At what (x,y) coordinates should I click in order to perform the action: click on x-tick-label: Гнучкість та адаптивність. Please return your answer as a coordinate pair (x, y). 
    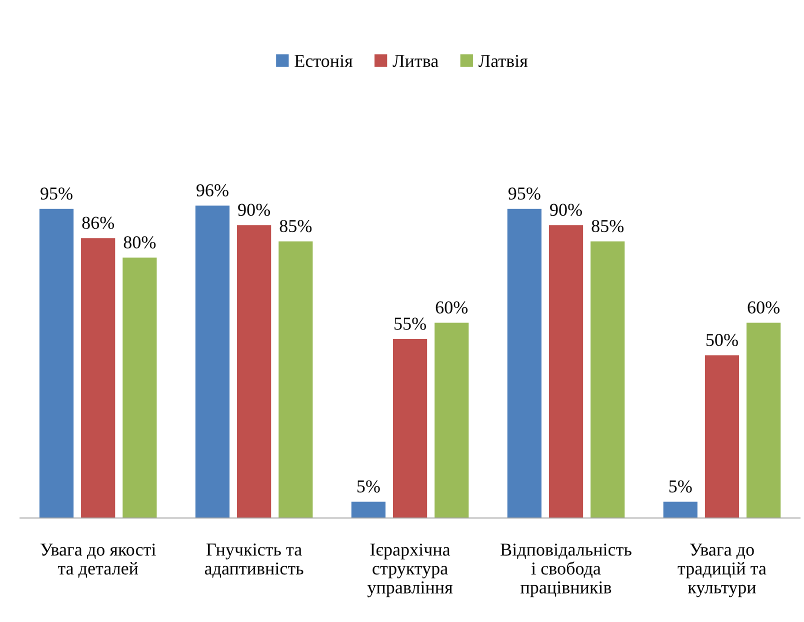
    Looking at the image, I should click on (254, 561).